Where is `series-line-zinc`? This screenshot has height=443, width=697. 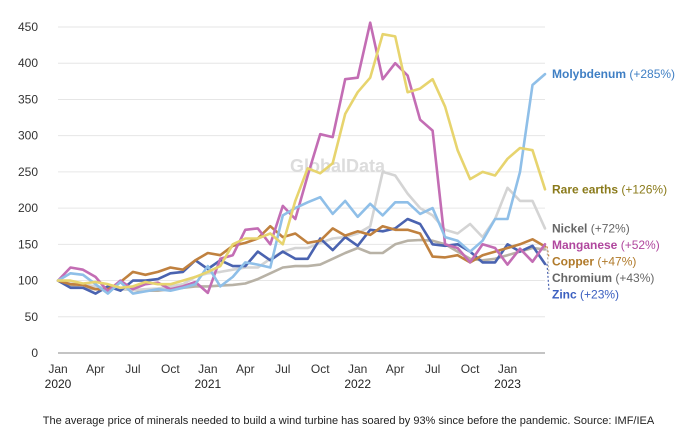
series-line-zinc is located at coordinates (301, 256).